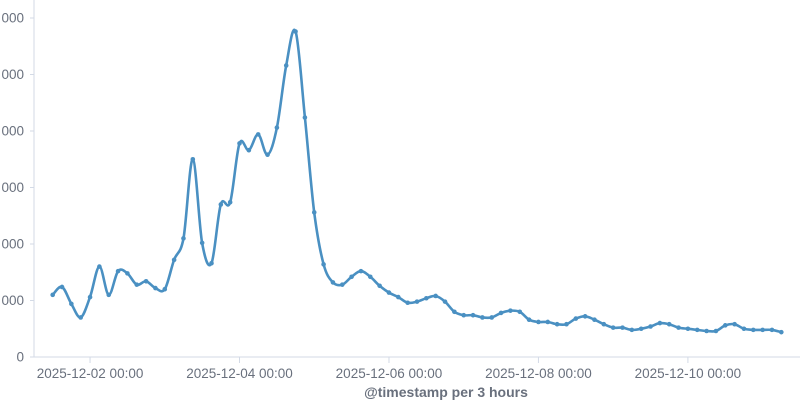 Image resolution: width=800 pixels, height=419 pixels. Describe the element at coordinates (446, 392) in the screenshot. I see `x-axis-title: @timestamp per 3 hours` at that location.